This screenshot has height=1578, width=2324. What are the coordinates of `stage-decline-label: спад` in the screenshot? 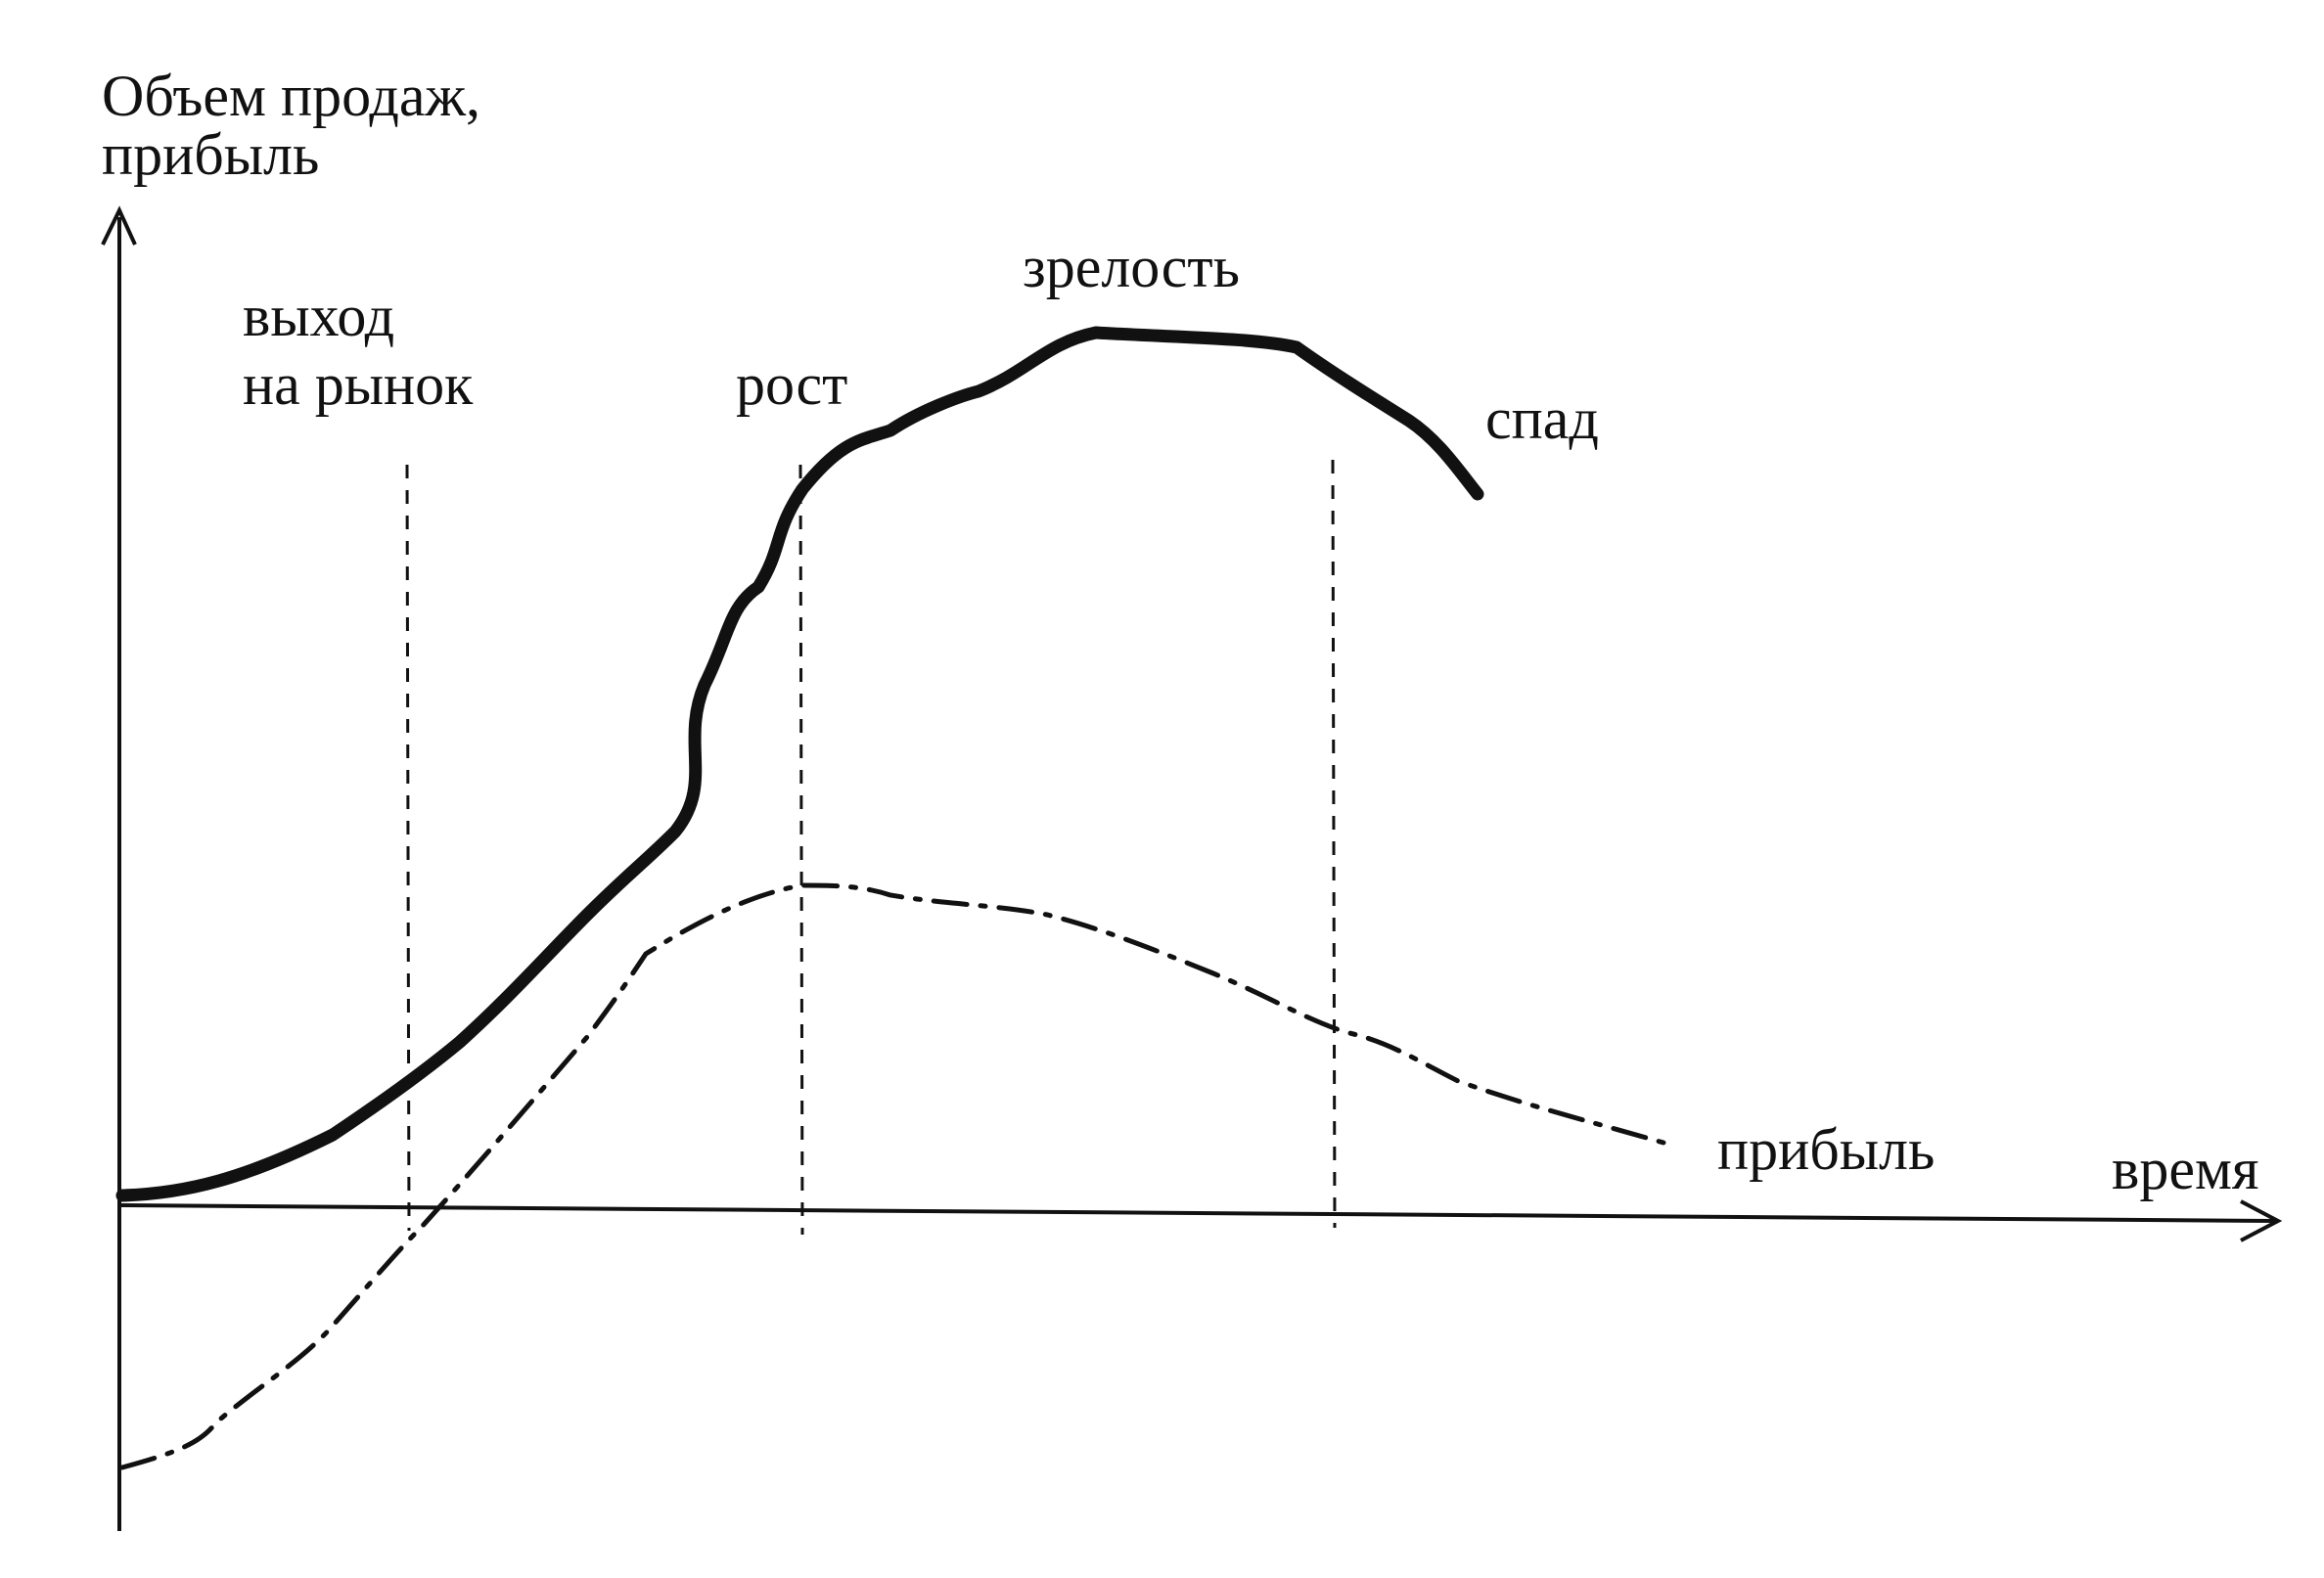 It's located at (1542, 418).